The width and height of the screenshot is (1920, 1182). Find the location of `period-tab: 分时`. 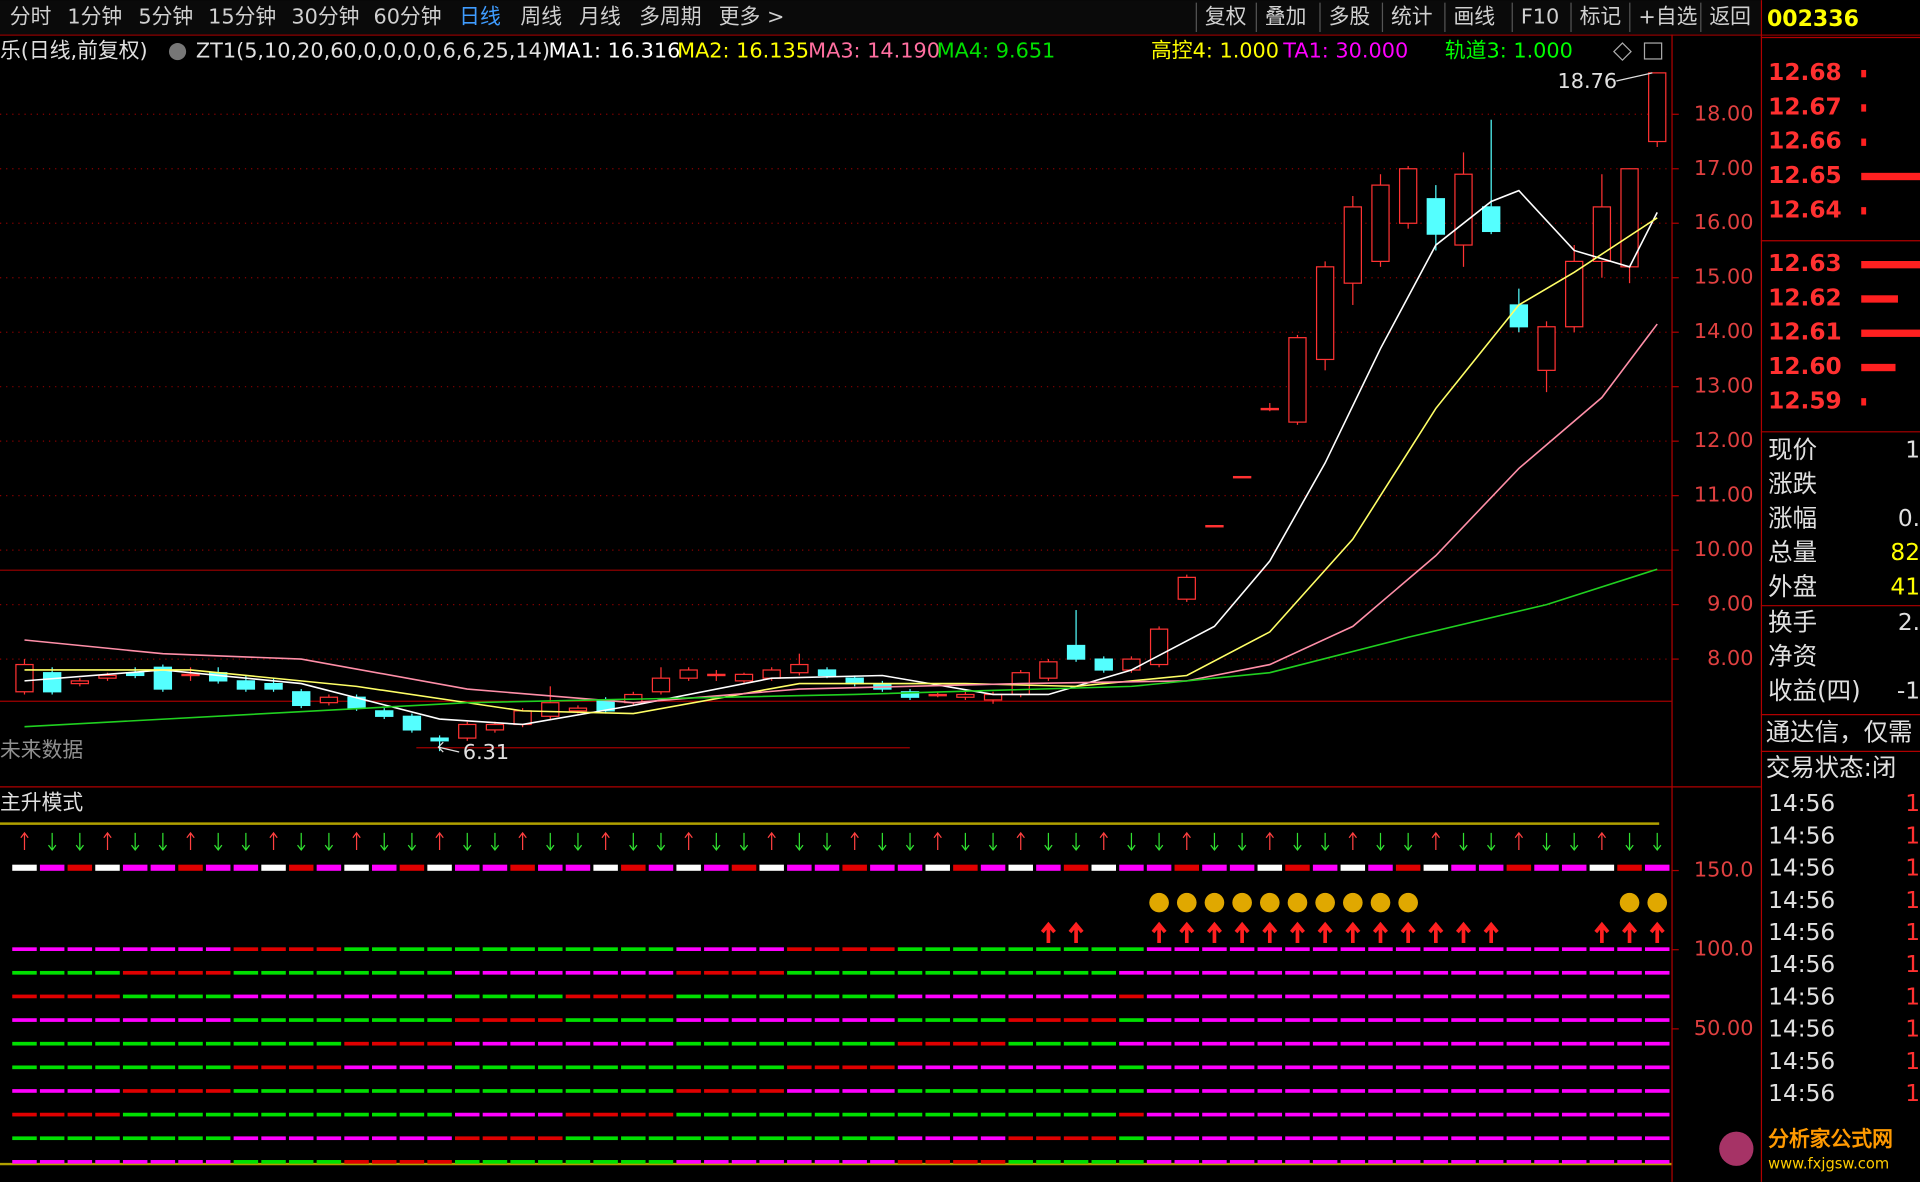

period-tab: 分时 is located at coordinates (31, 16).